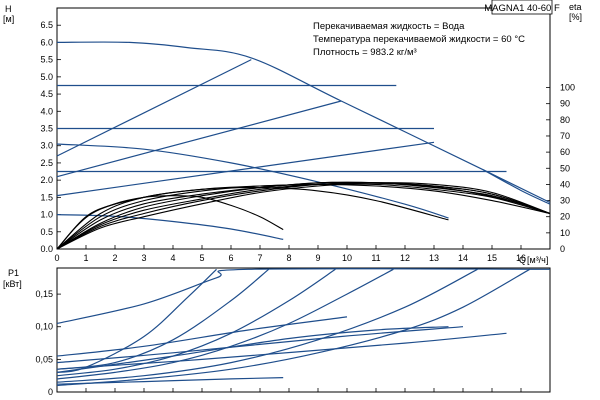 This screenshot has height=400, width=600. I want to click on x-axis-label: Q, so click(522, 260).